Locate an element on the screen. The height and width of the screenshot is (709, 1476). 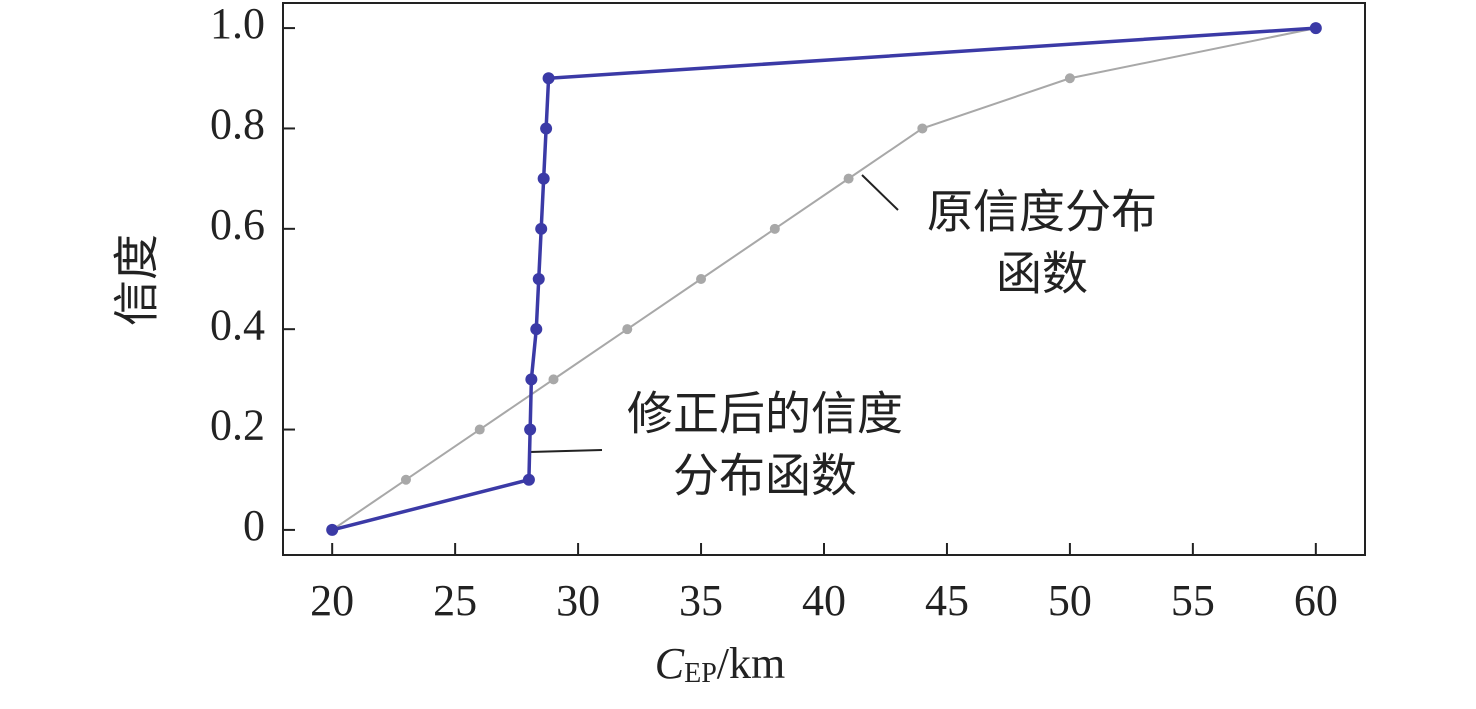
y-tick-label: 0.6 is located at coordinates (237, 224).